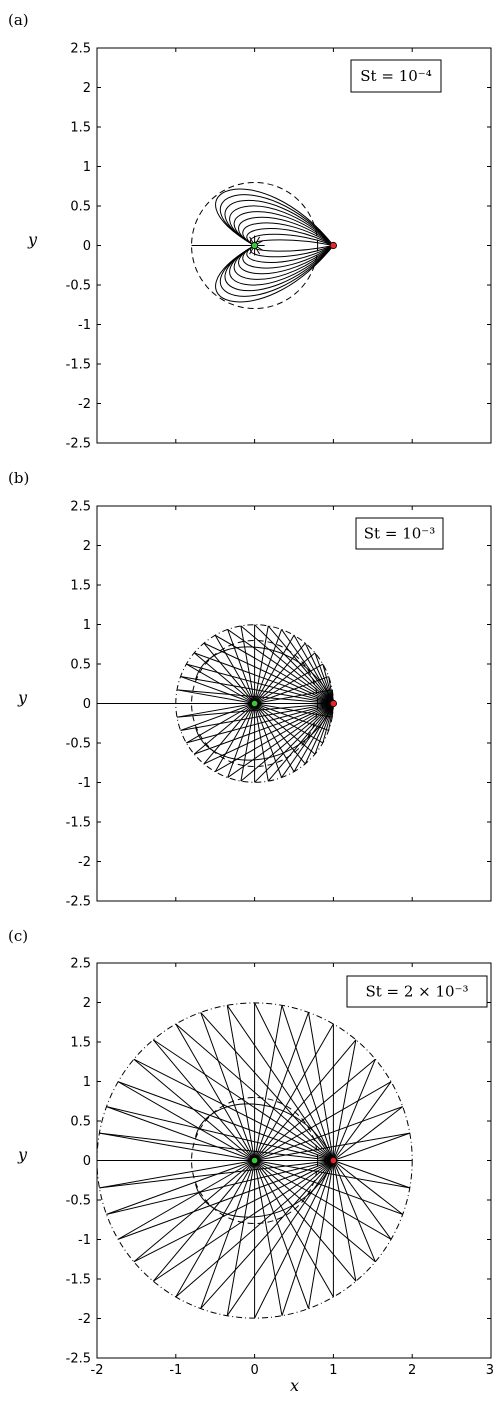 The height and width of the screenshot is (1401, 495). Describe the element at coordinates (395, 76) in the screenshot. I see `legend-text: St = 10⁻⁴` at that location.